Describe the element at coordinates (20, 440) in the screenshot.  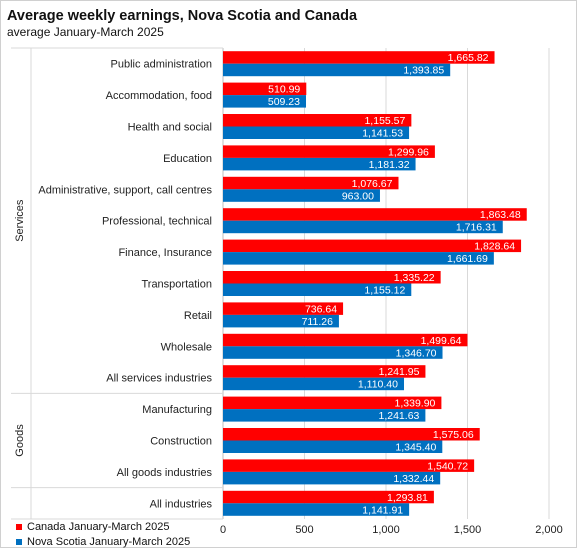
I see `group-label-goods: Goods` at that location.